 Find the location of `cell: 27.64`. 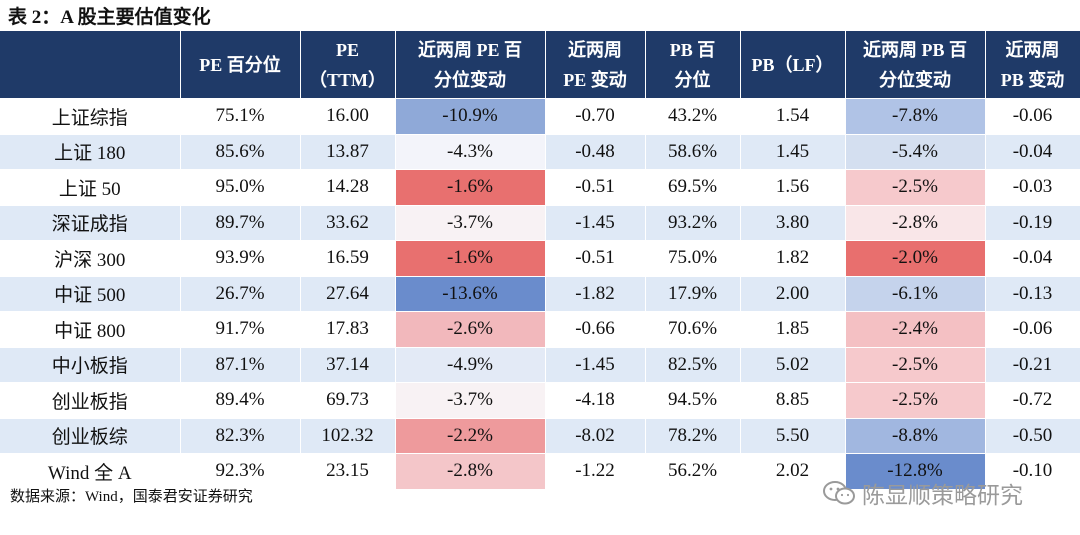

cell: 27.64 is located at coordinates (348, 293).